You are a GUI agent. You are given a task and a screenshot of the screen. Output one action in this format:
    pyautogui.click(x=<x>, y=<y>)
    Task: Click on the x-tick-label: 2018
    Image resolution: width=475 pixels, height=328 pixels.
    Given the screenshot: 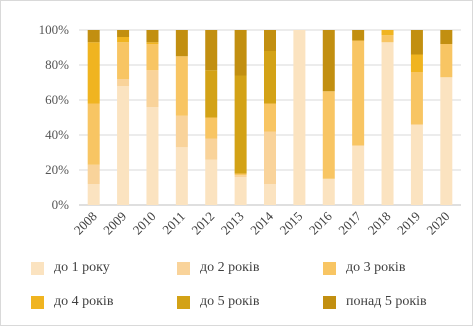 What is the action you would take?
    pyautogui.click(x=379, y=223)
    